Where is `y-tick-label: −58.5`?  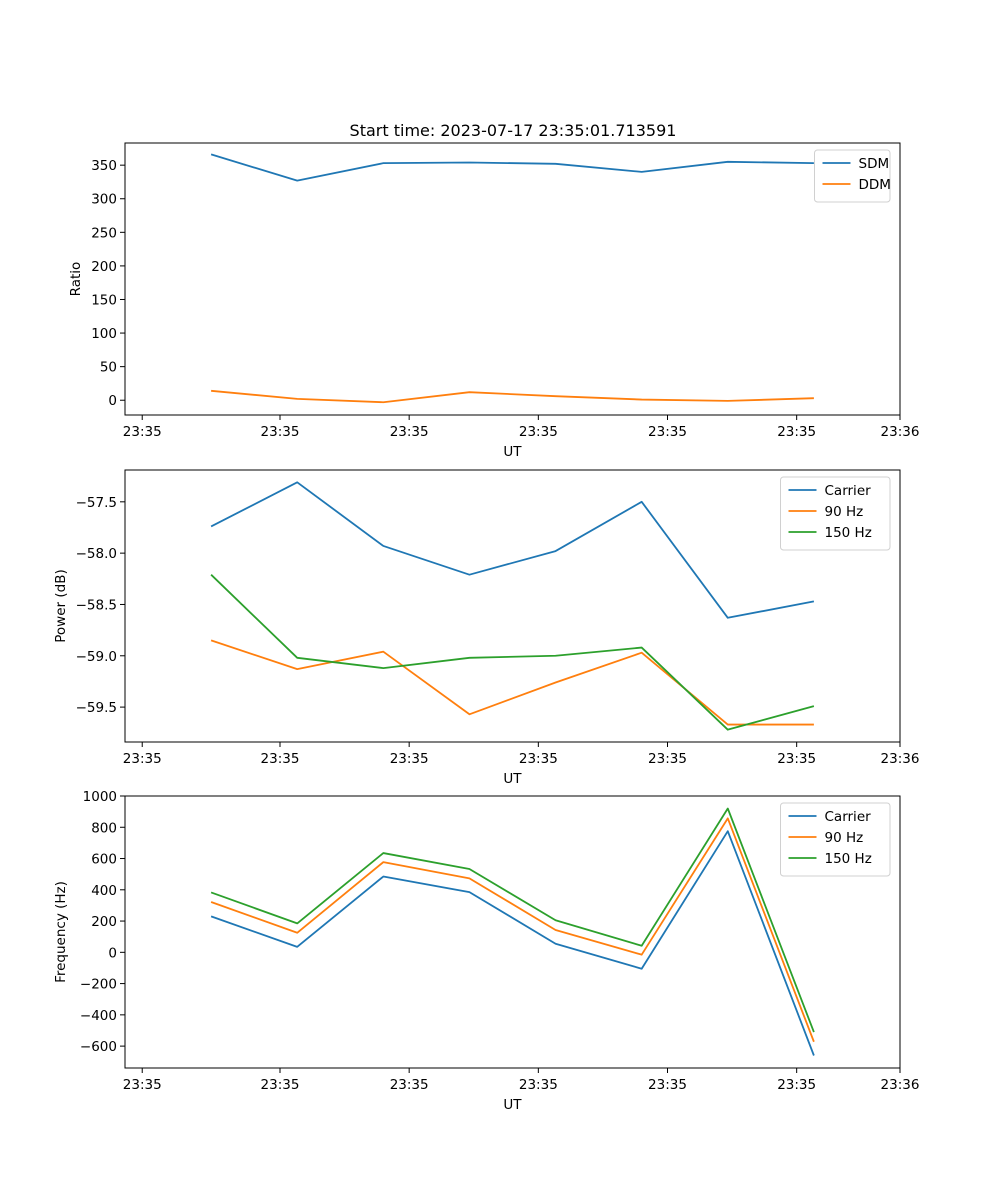
y-tick-label: −58.5 is located at coordinates (96, 605).